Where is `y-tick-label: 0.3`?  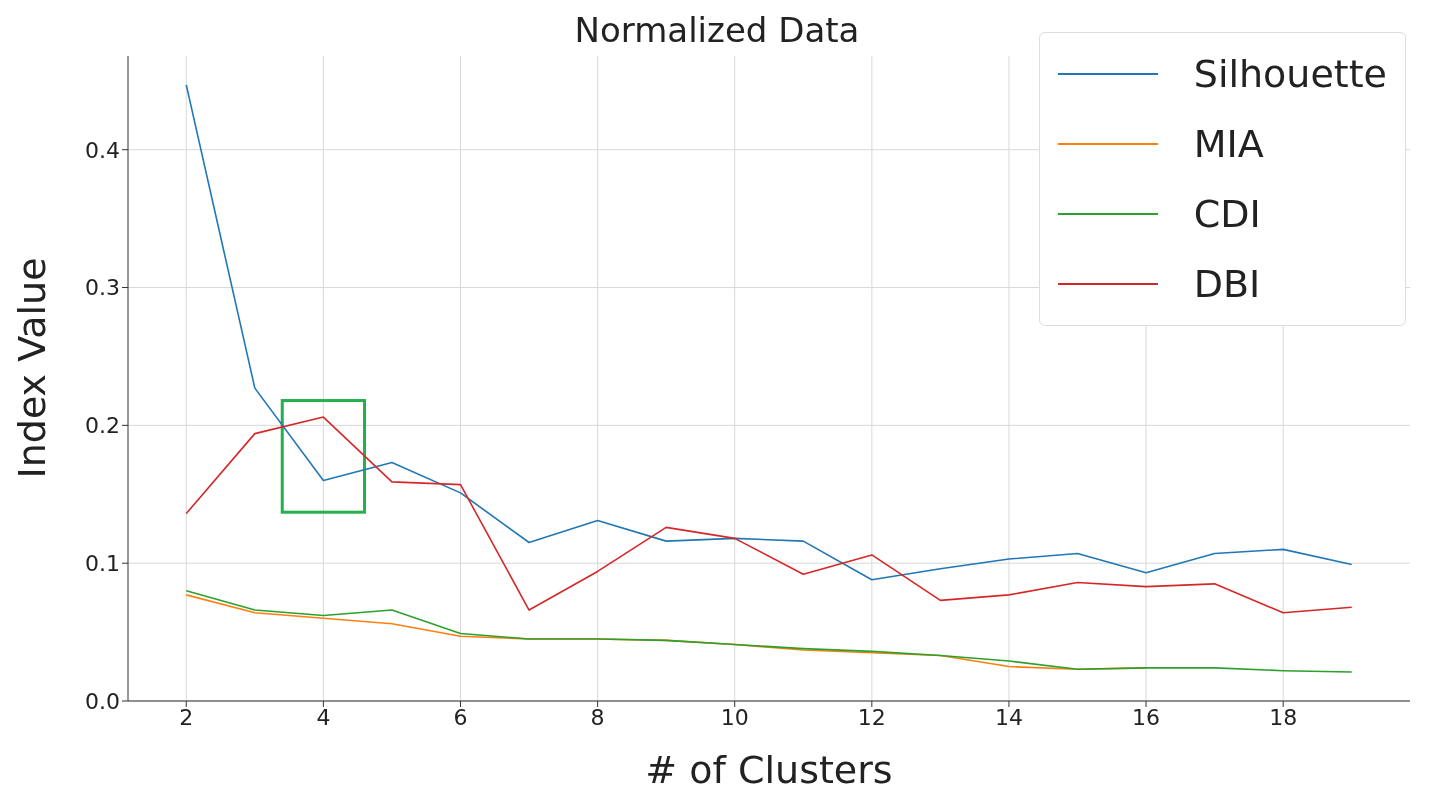
y-tick-label: 0.3 is located at coordinates (102, 288).